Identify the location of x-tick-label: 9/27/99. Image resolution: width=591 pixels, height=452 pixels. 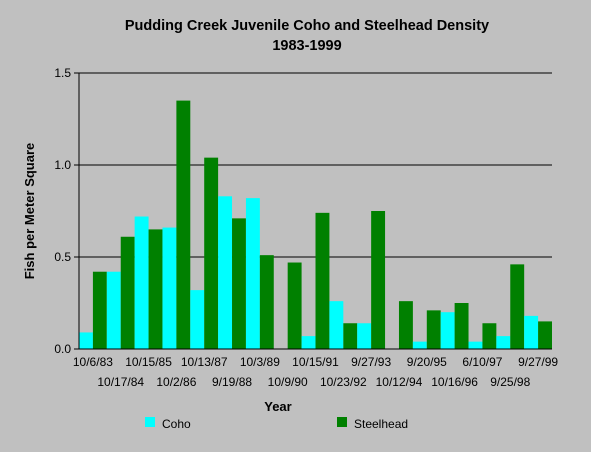
(538, 362).